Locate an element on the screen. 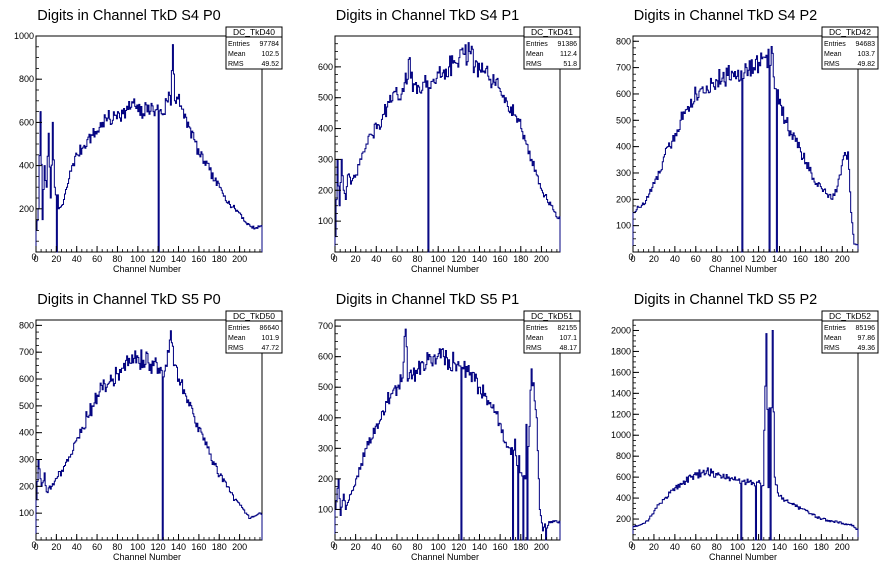 This screenshot has height=572, width=896. stats-value: 47.72 is located at coordinates (270, 348).